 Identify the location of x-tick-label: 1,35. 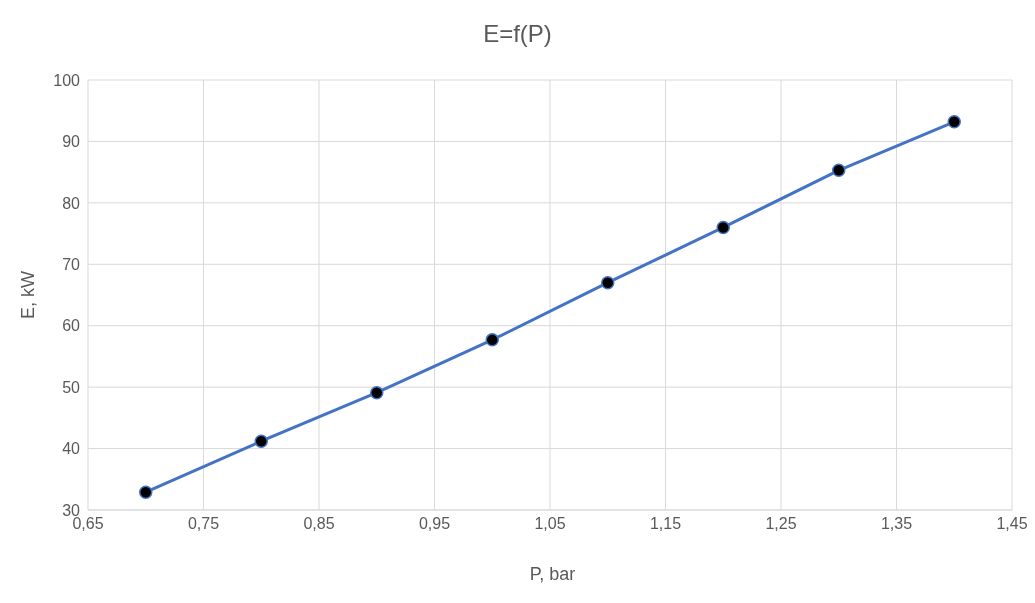
(896, 524).